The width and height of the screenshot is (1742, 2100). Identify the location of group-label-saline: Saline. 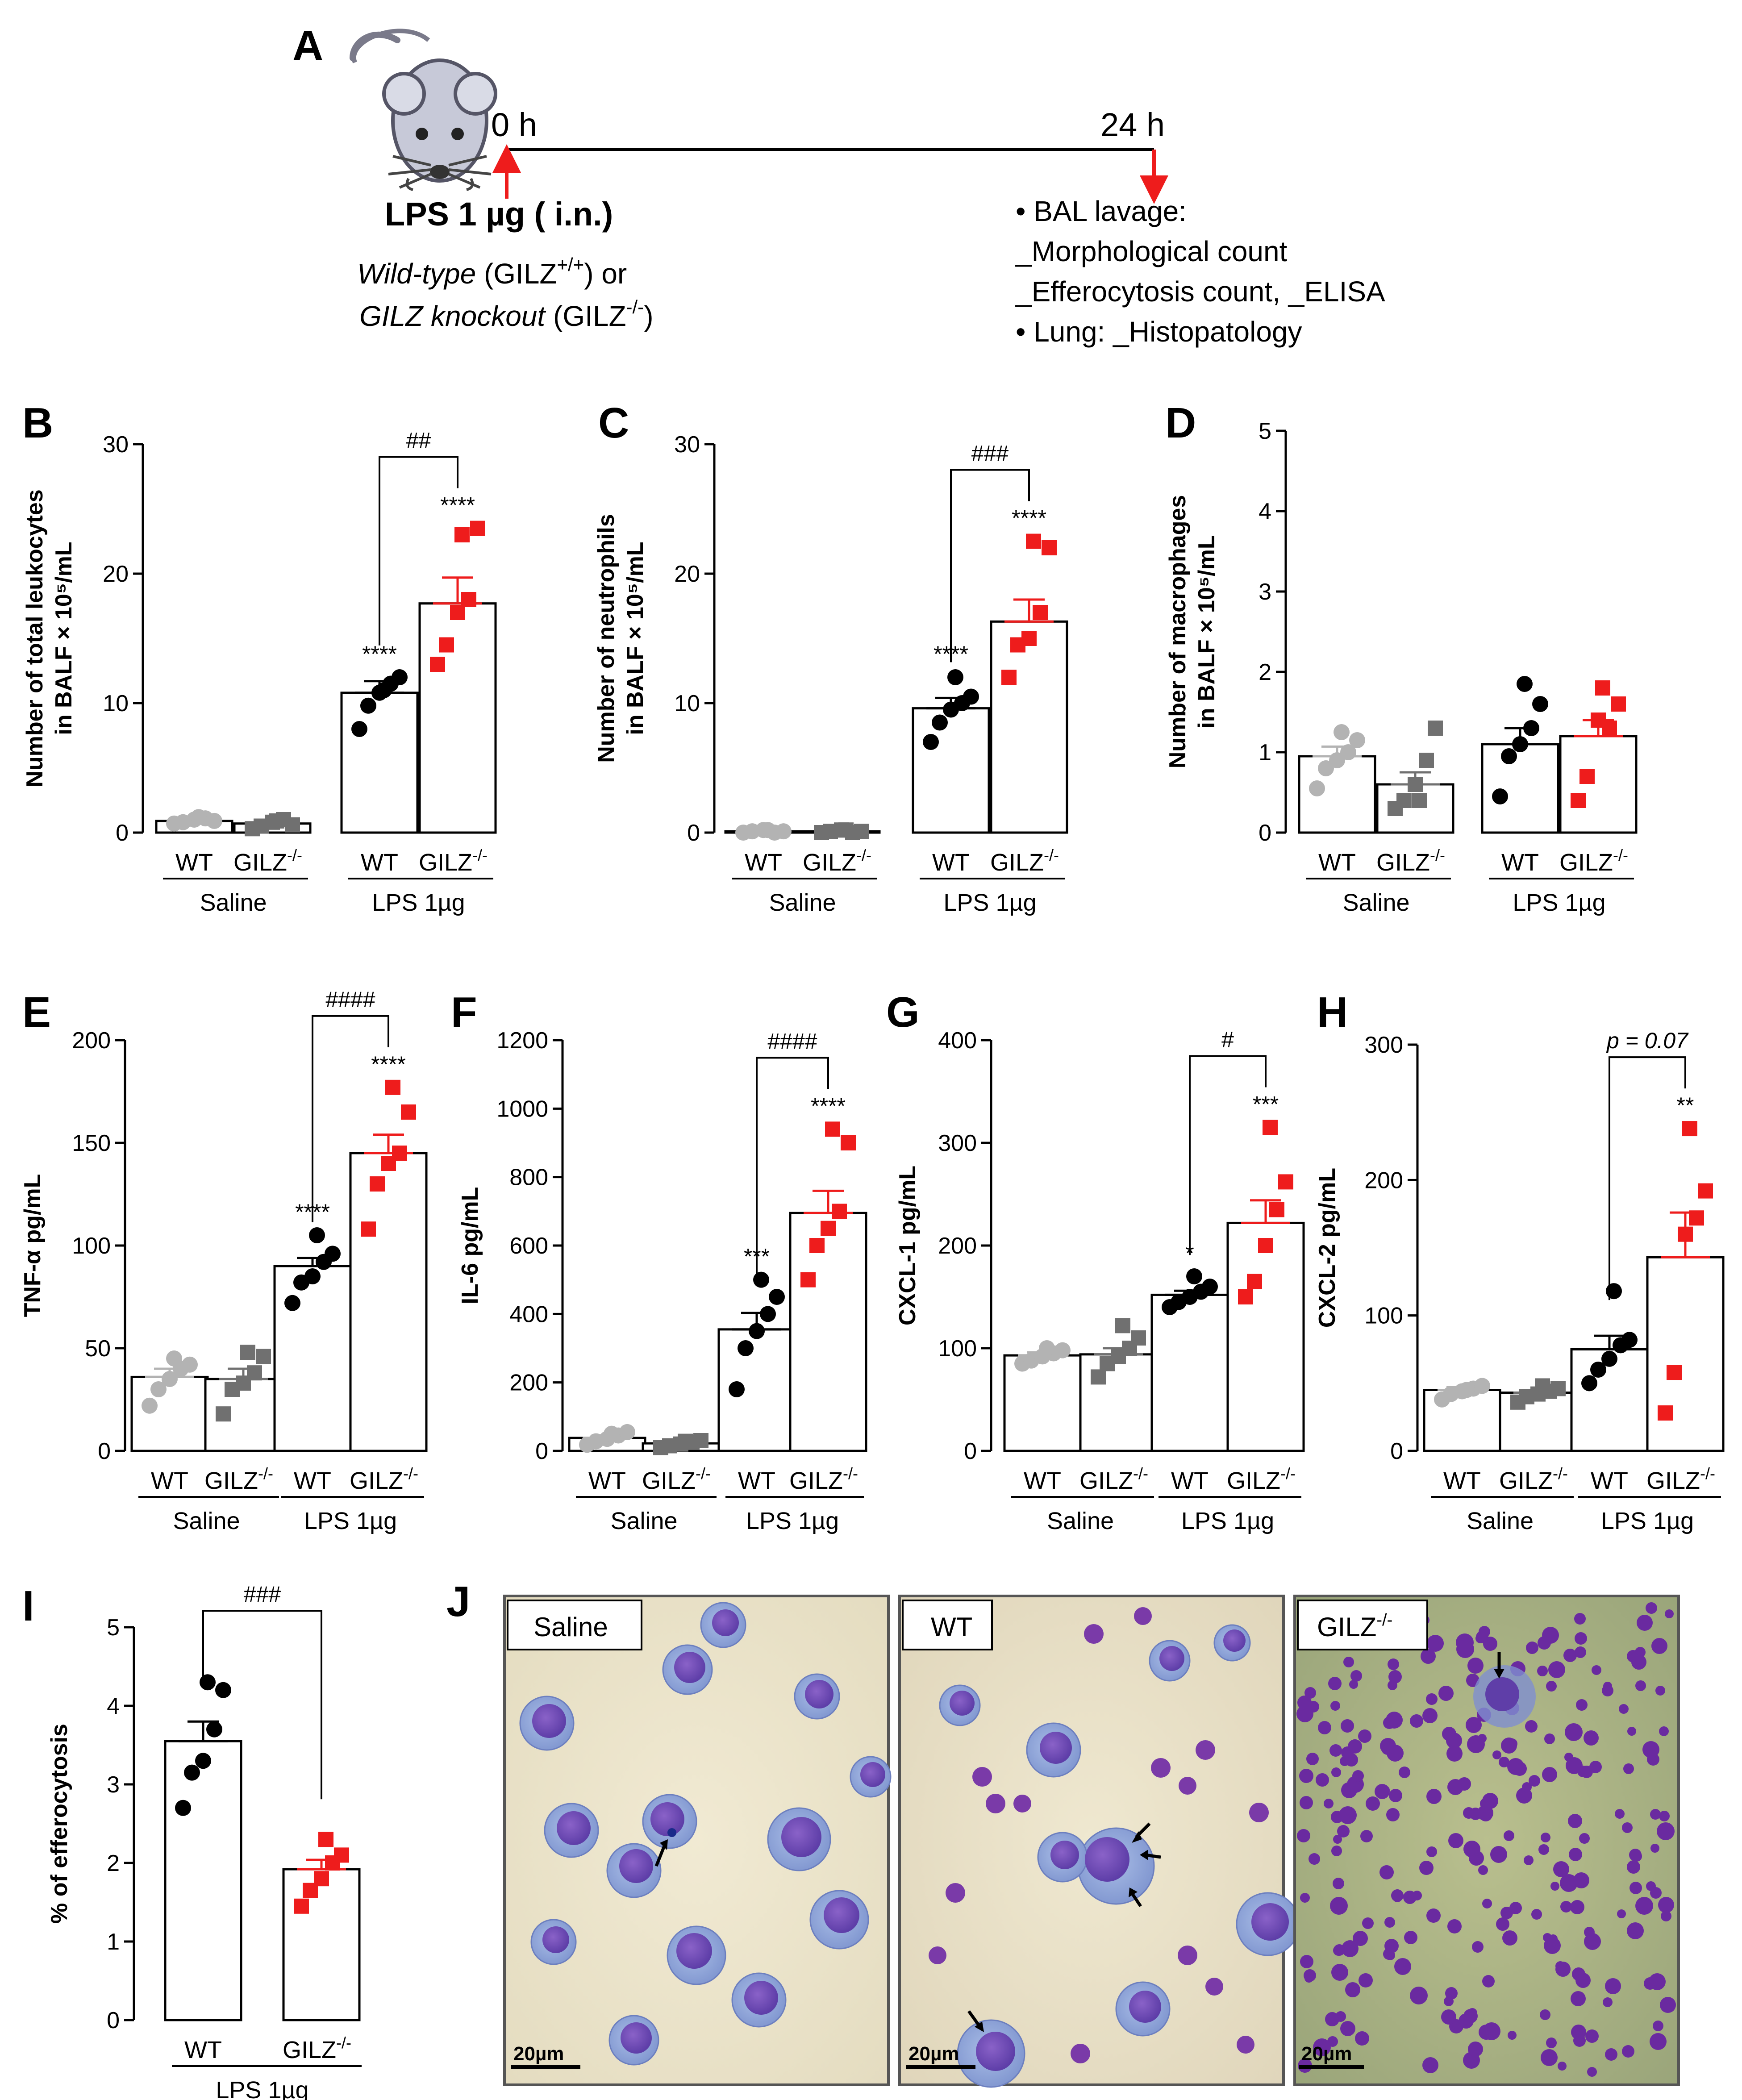
(233, 903).